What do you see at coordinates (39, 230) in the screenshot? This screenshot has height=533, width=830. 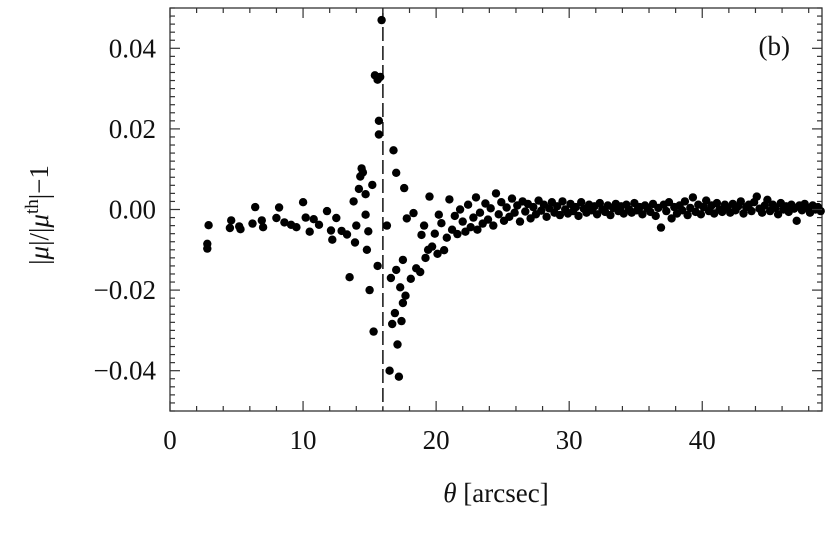 I see `y-axis-bar-open-2: |` at bounding box center [39, 230].